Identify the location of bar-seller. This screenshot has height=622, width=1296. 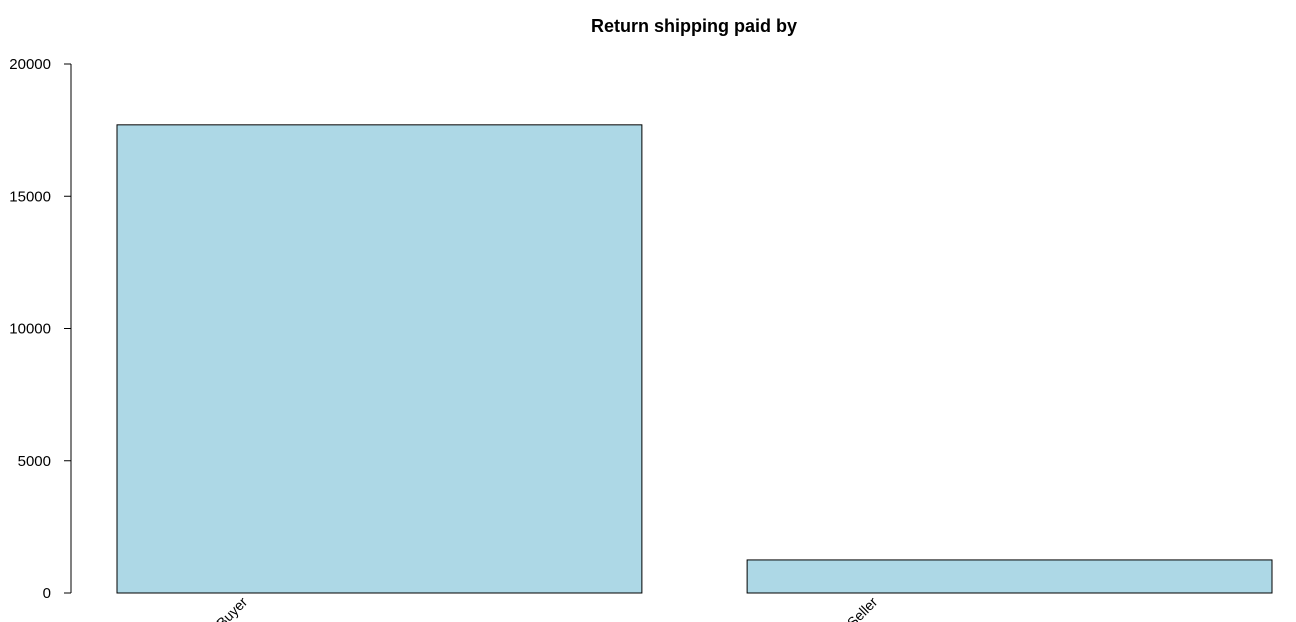
(1009, 576).